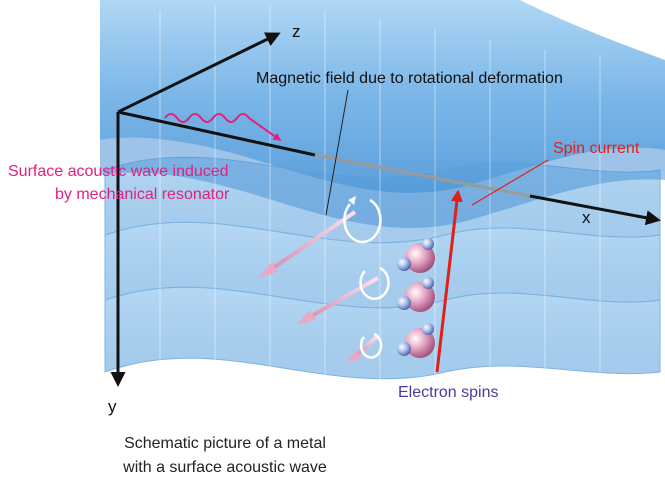 The image size is (665, 482). I want to click on electron-spin-group, so click(416, 298).